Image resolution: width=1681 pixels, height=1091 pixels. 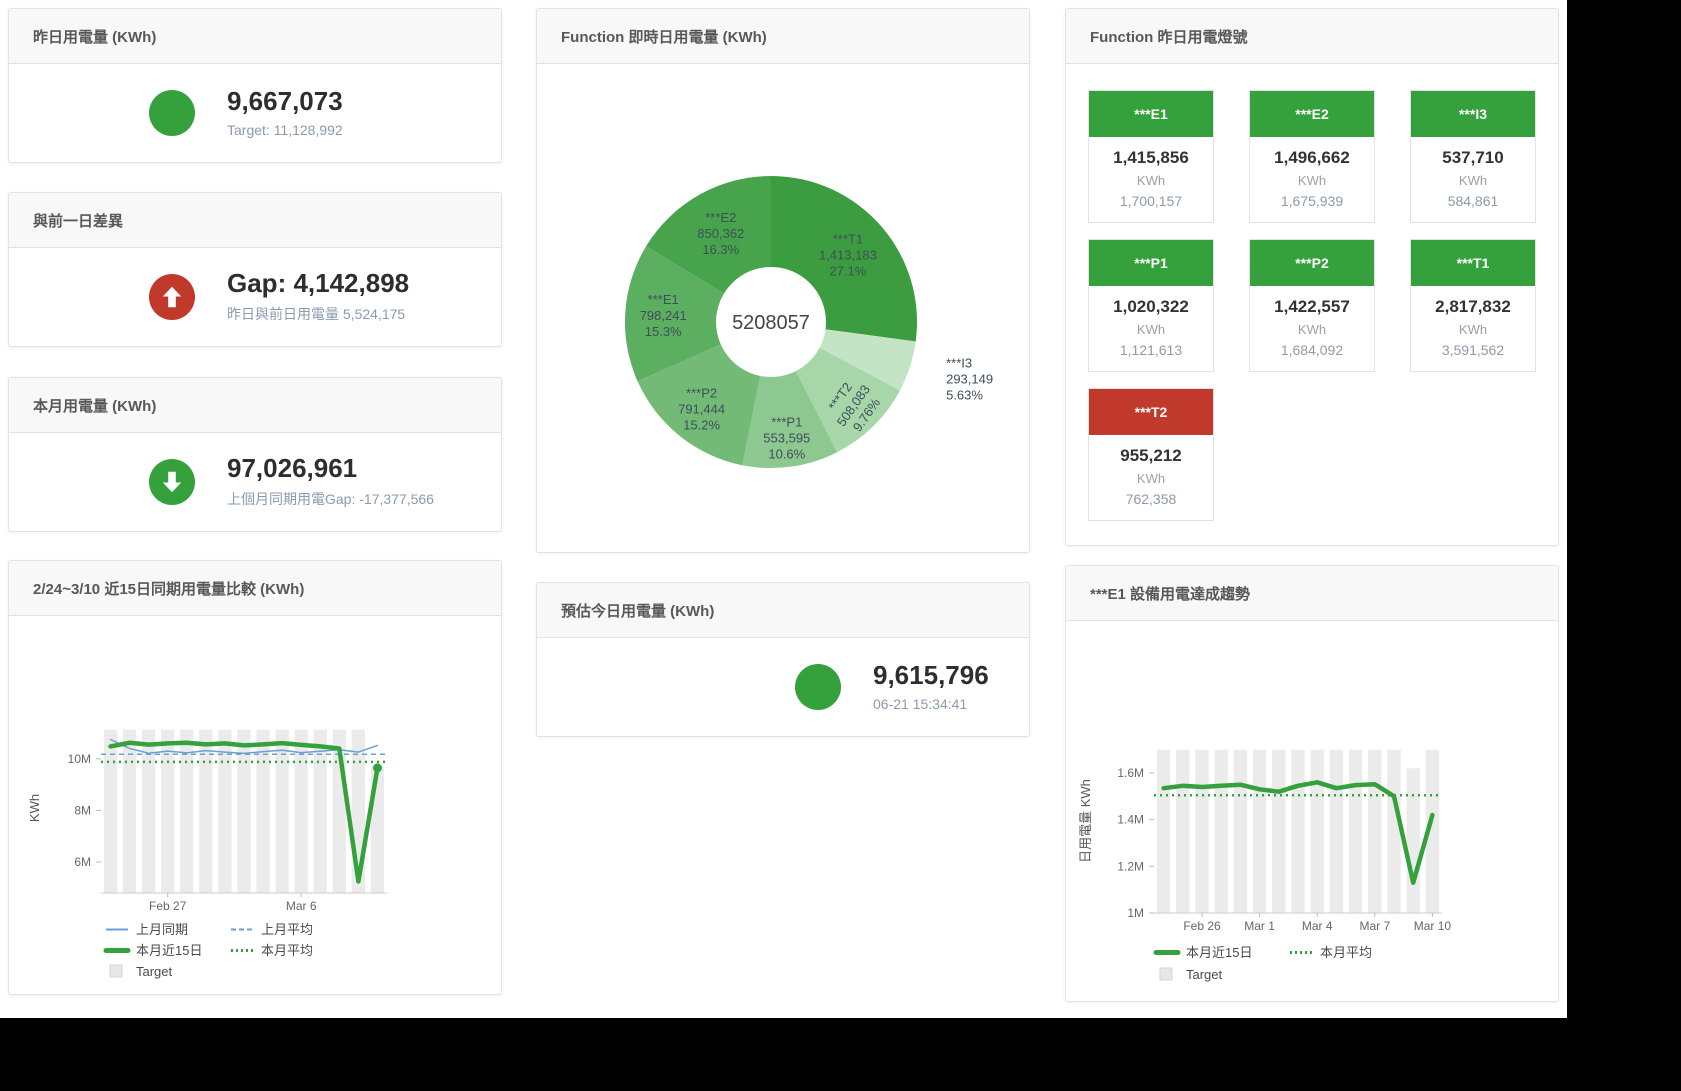 I want to click on x-tick-label: Feb 26, so click(x=1202, y=926).